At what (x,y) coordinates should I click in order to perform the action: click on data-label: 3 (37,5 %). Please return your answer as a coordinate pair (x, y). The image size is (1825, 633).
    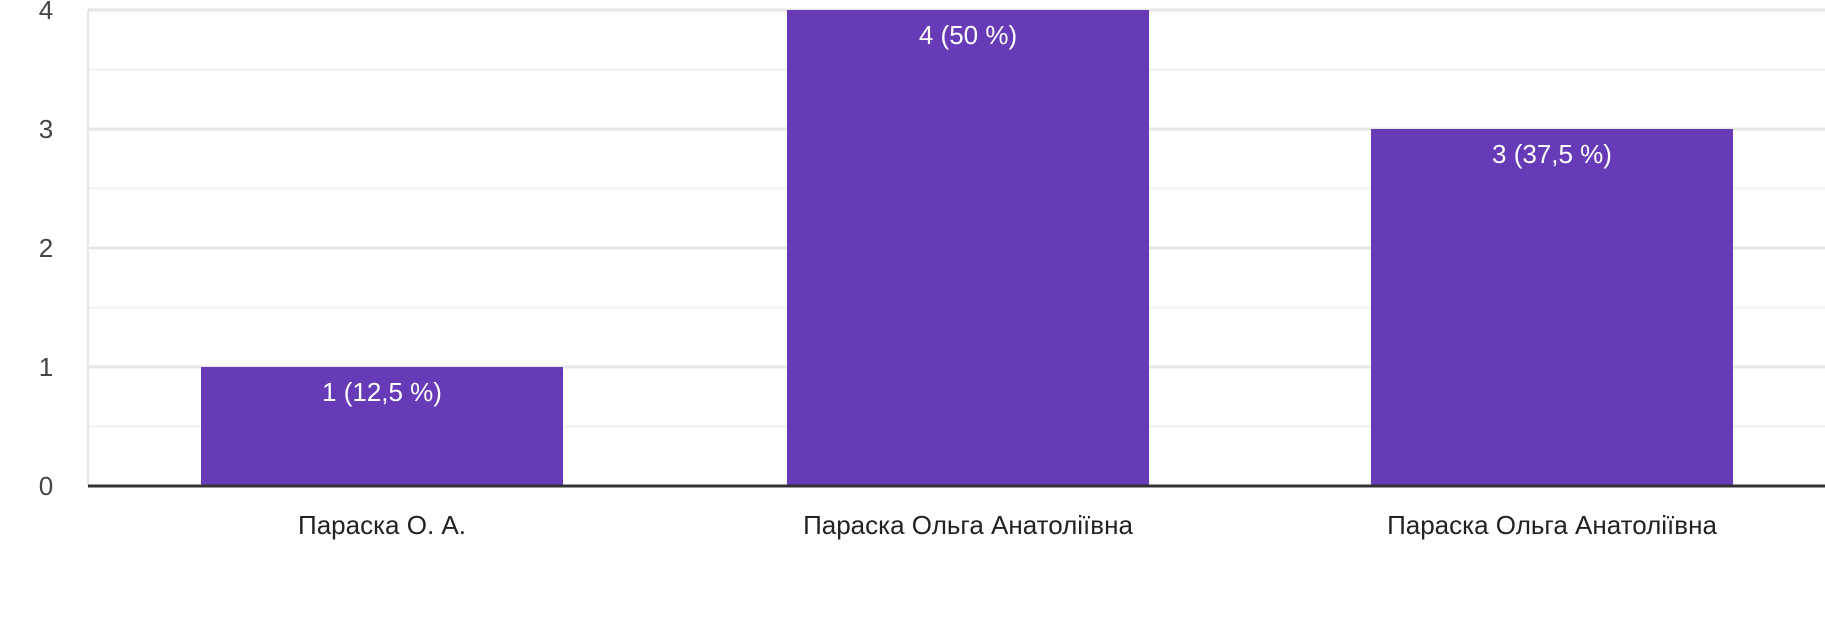
    Looking at the image, I should click on (1552, 154).